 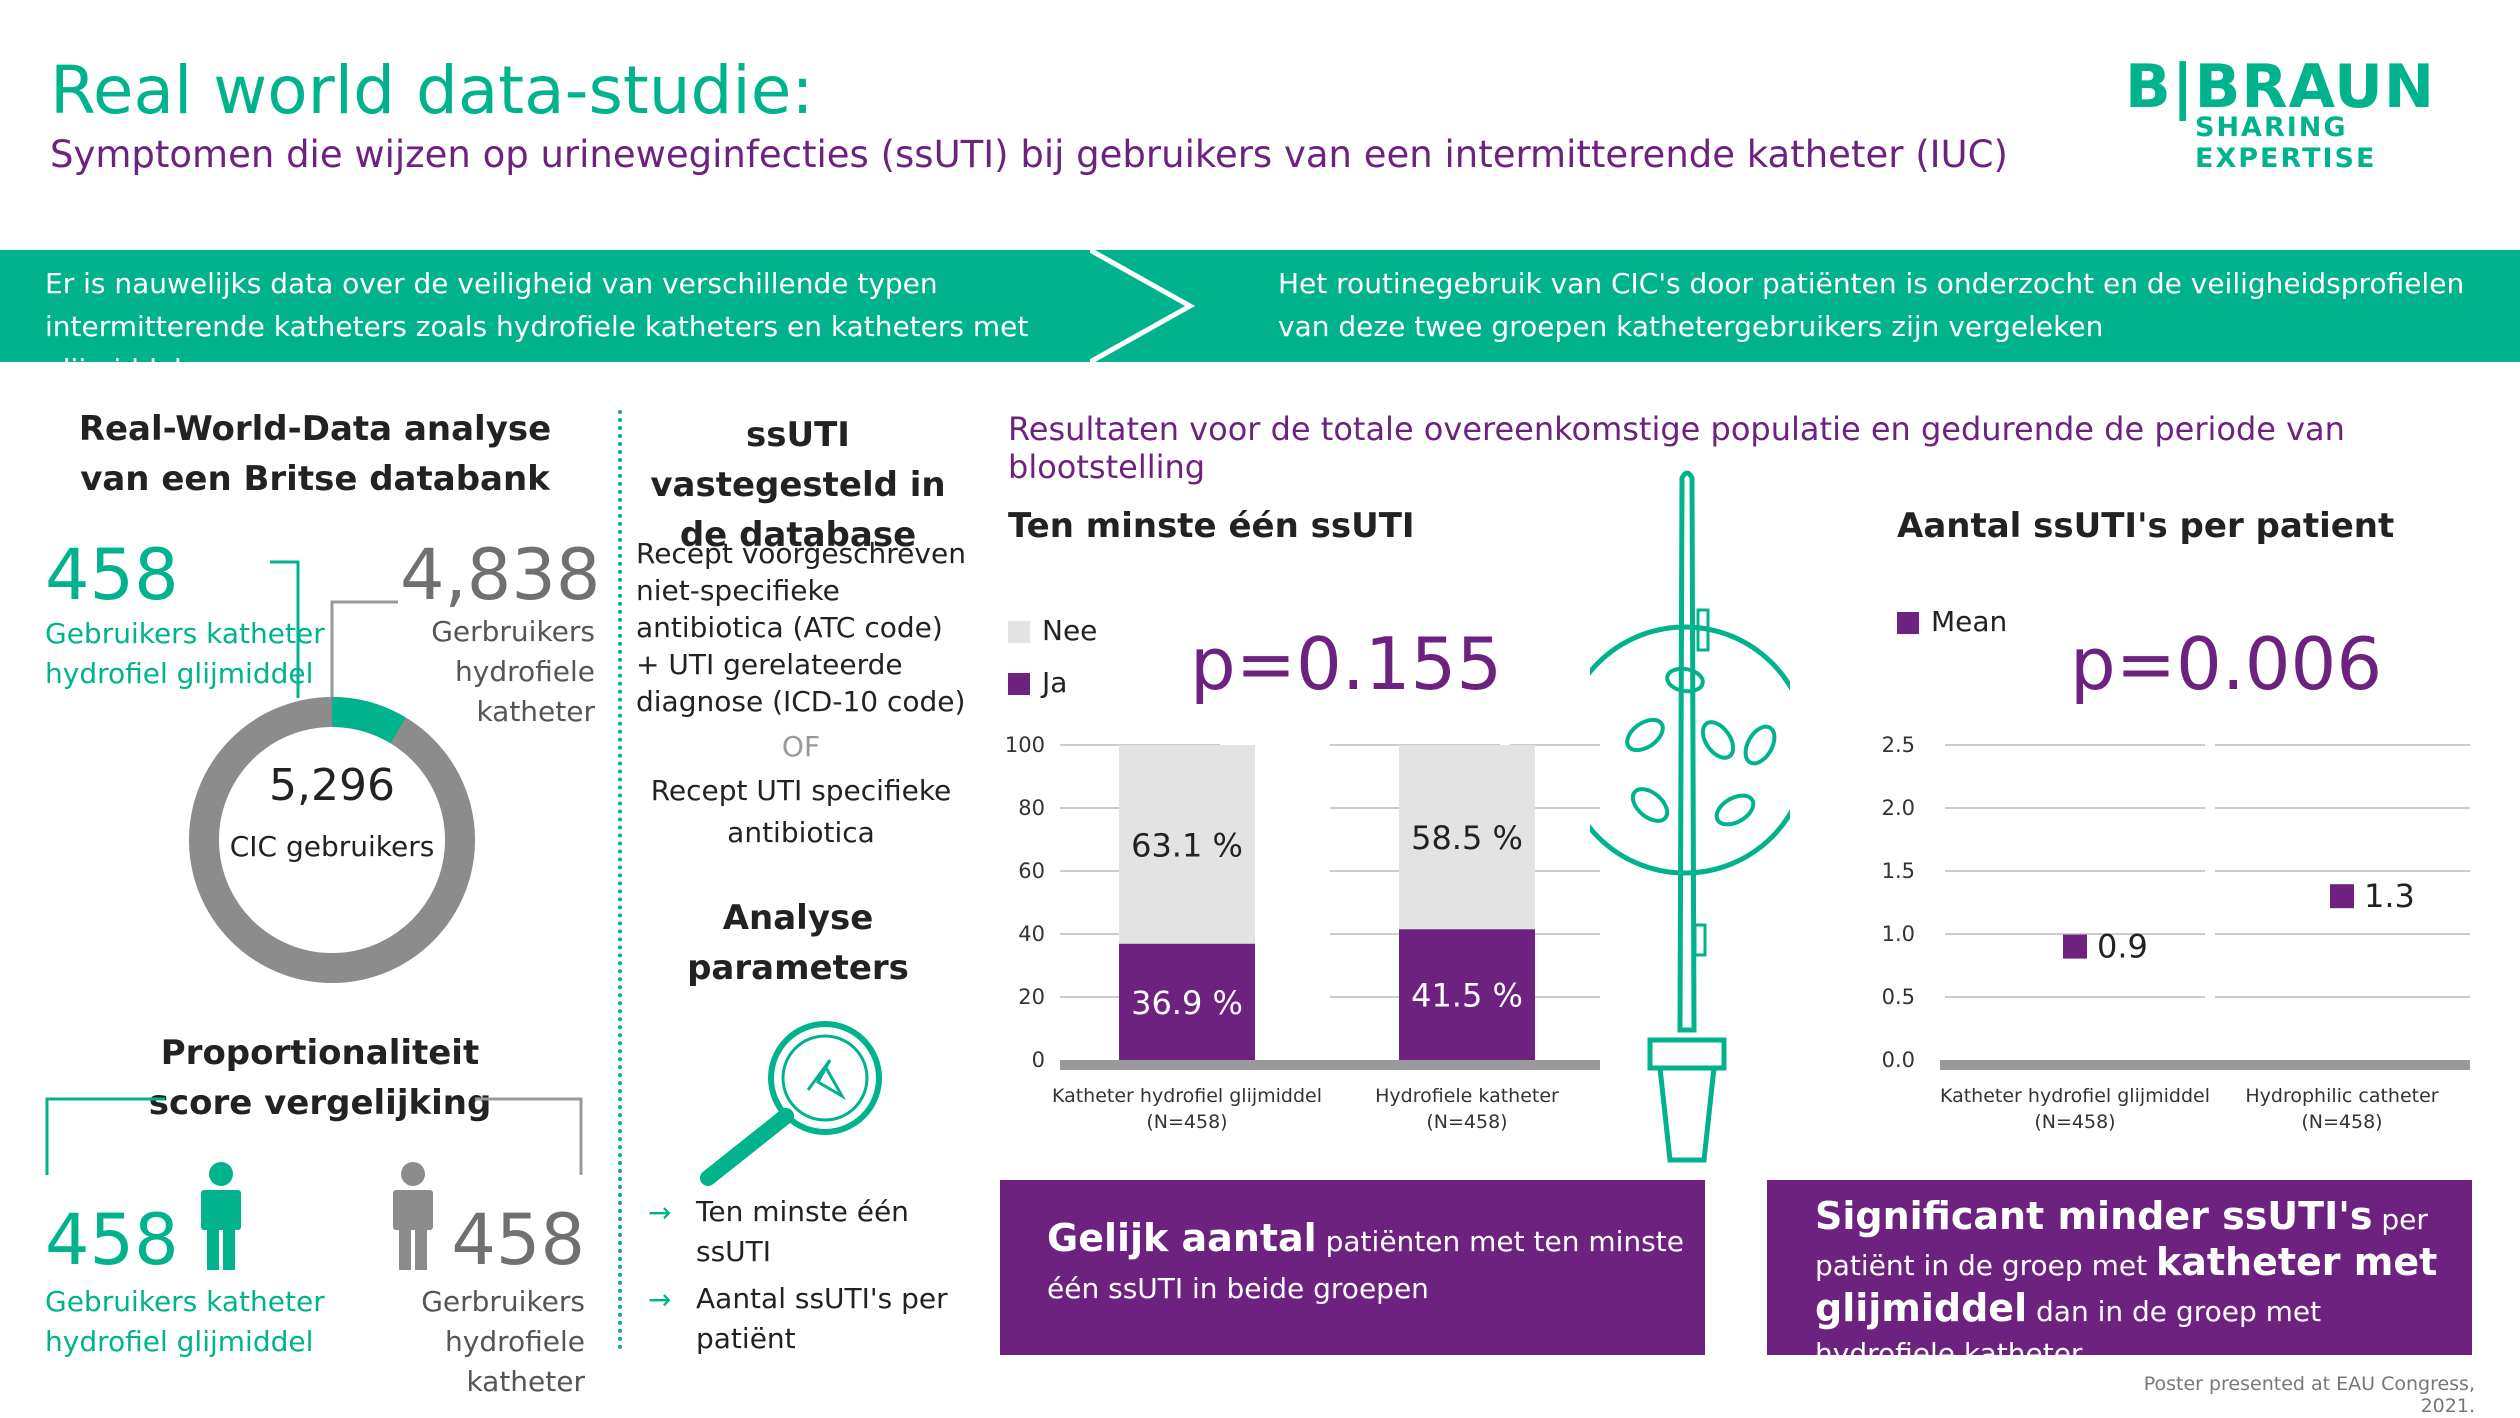 I want to click on y-tick-label: 20, so click(x=1031, y=997).